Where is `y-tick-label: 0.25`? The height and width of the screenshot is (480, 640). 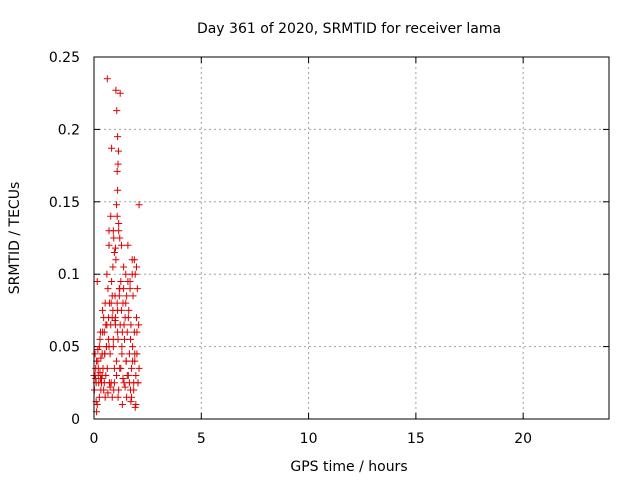
y-tick-label: 0.25 is located at coordinates (64, 58).